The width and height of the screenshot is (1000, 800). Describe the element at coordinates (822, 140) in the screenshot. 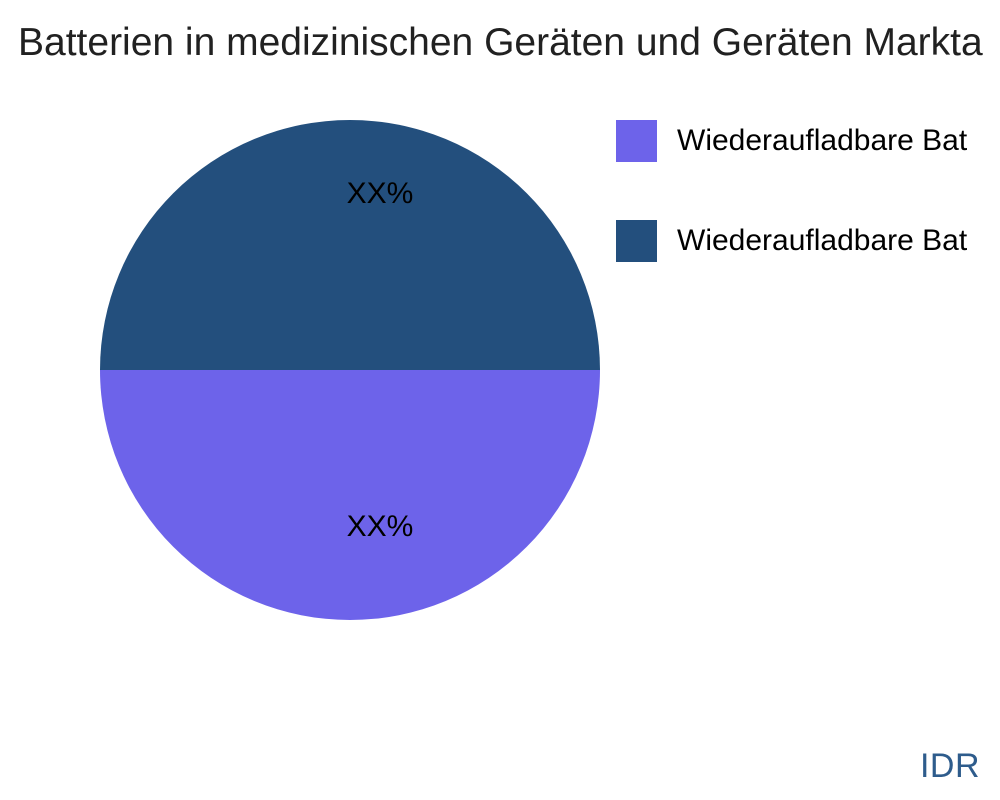

I see `legend-label-0: Wiederaufladbare Bat` at that location.